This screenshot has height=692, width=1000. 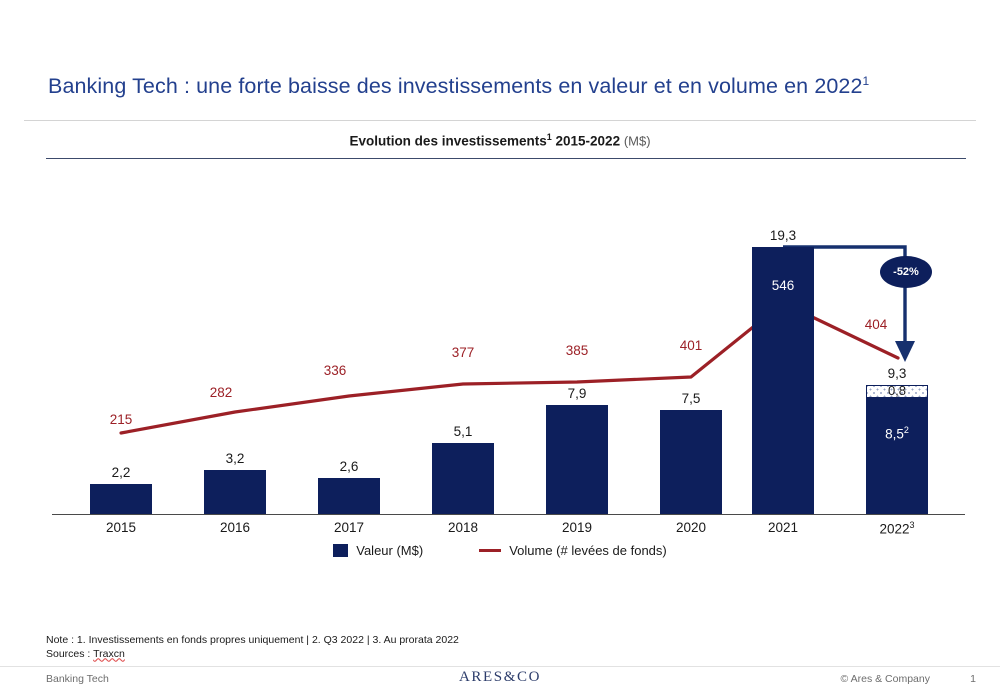 What do you see at coordinates (577, 527) in the screenshot?
I see `x-tick-2019: 2019` at bounding box center [577, 527].